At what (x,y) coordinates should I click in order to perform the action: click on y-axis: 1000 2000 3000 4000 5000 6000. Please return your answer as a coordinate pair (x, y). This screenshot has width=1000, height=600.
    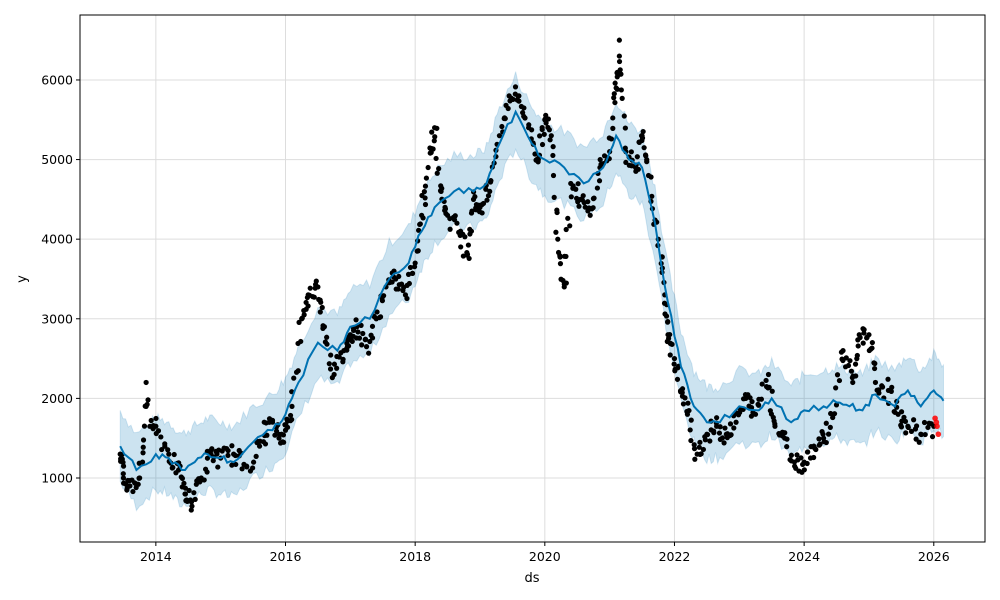
    Looking at the image, I should click on (60, 278).